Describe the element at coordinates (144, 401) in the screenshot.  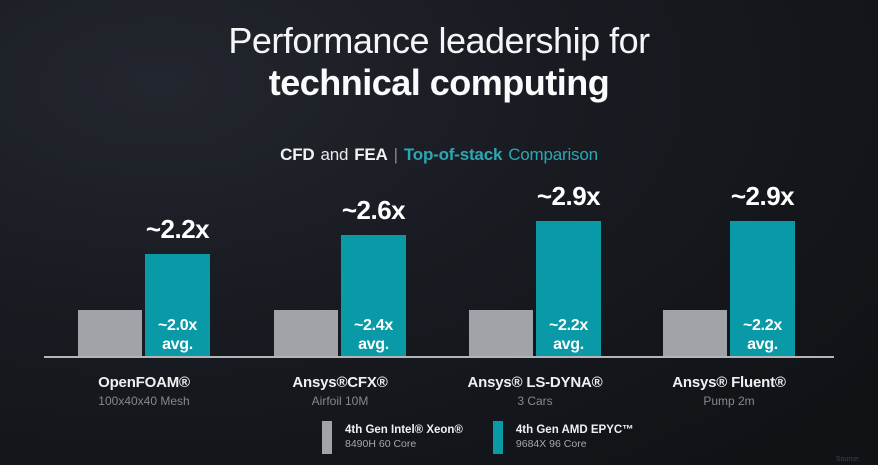
I see `category-sublabel: 100x40x40 Mesh` at that location.